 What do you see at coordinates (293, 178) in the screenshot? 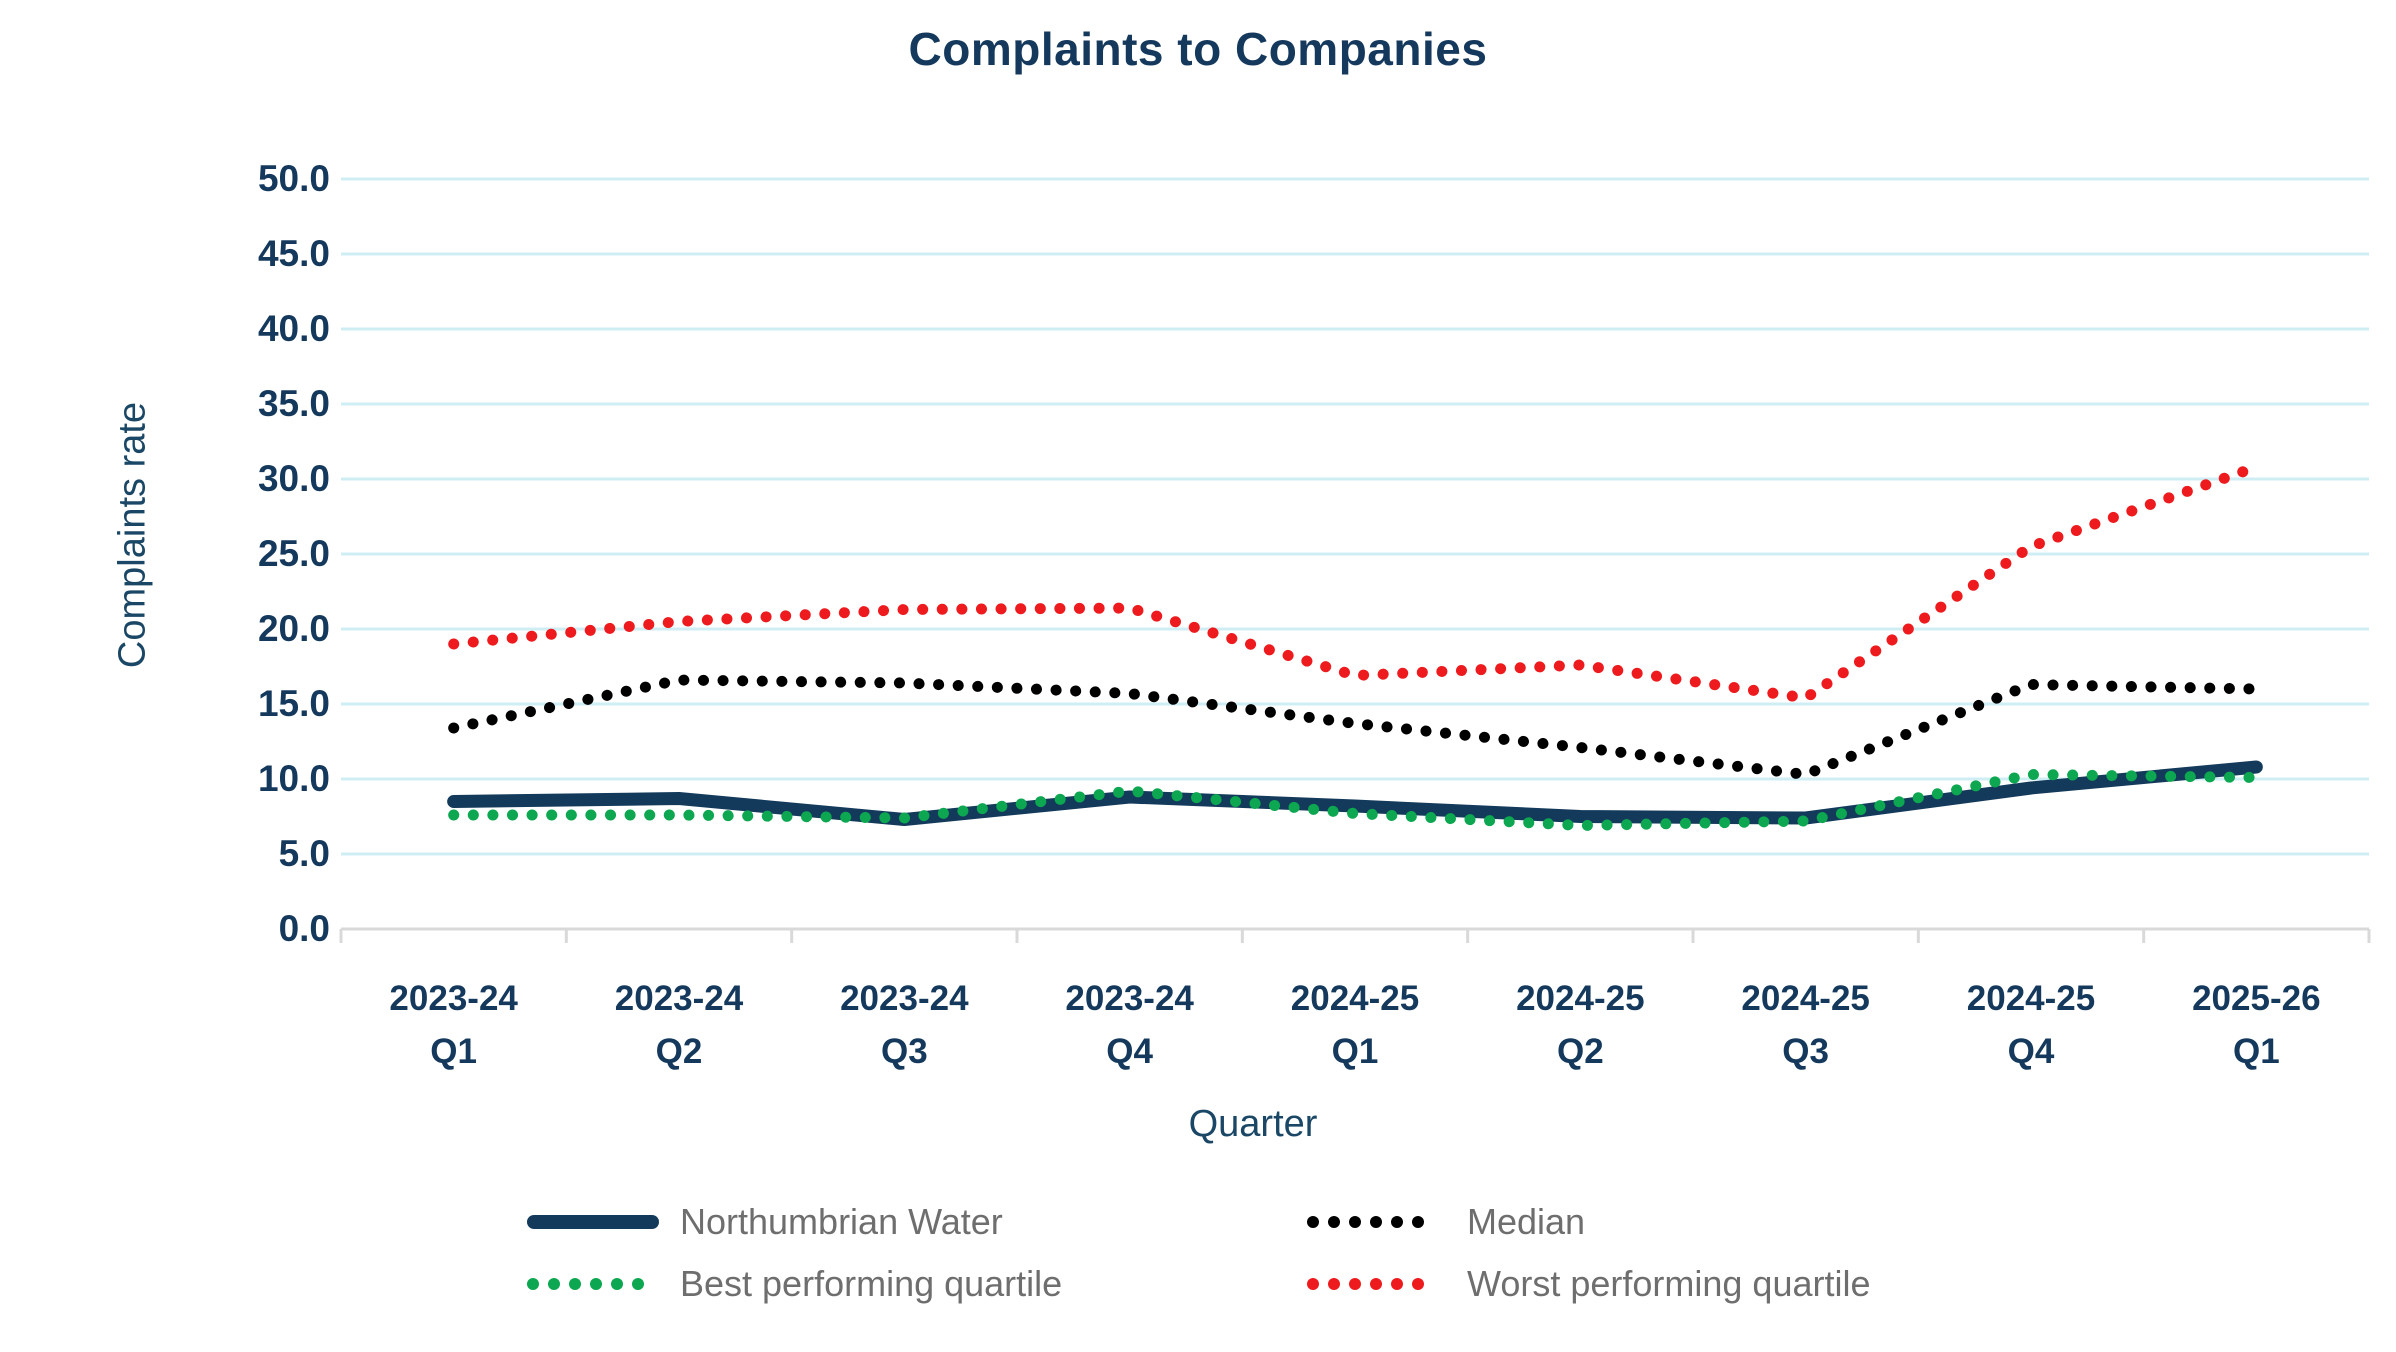
I see `y-tick-label: 50.0` at bounding box center [293, 178].